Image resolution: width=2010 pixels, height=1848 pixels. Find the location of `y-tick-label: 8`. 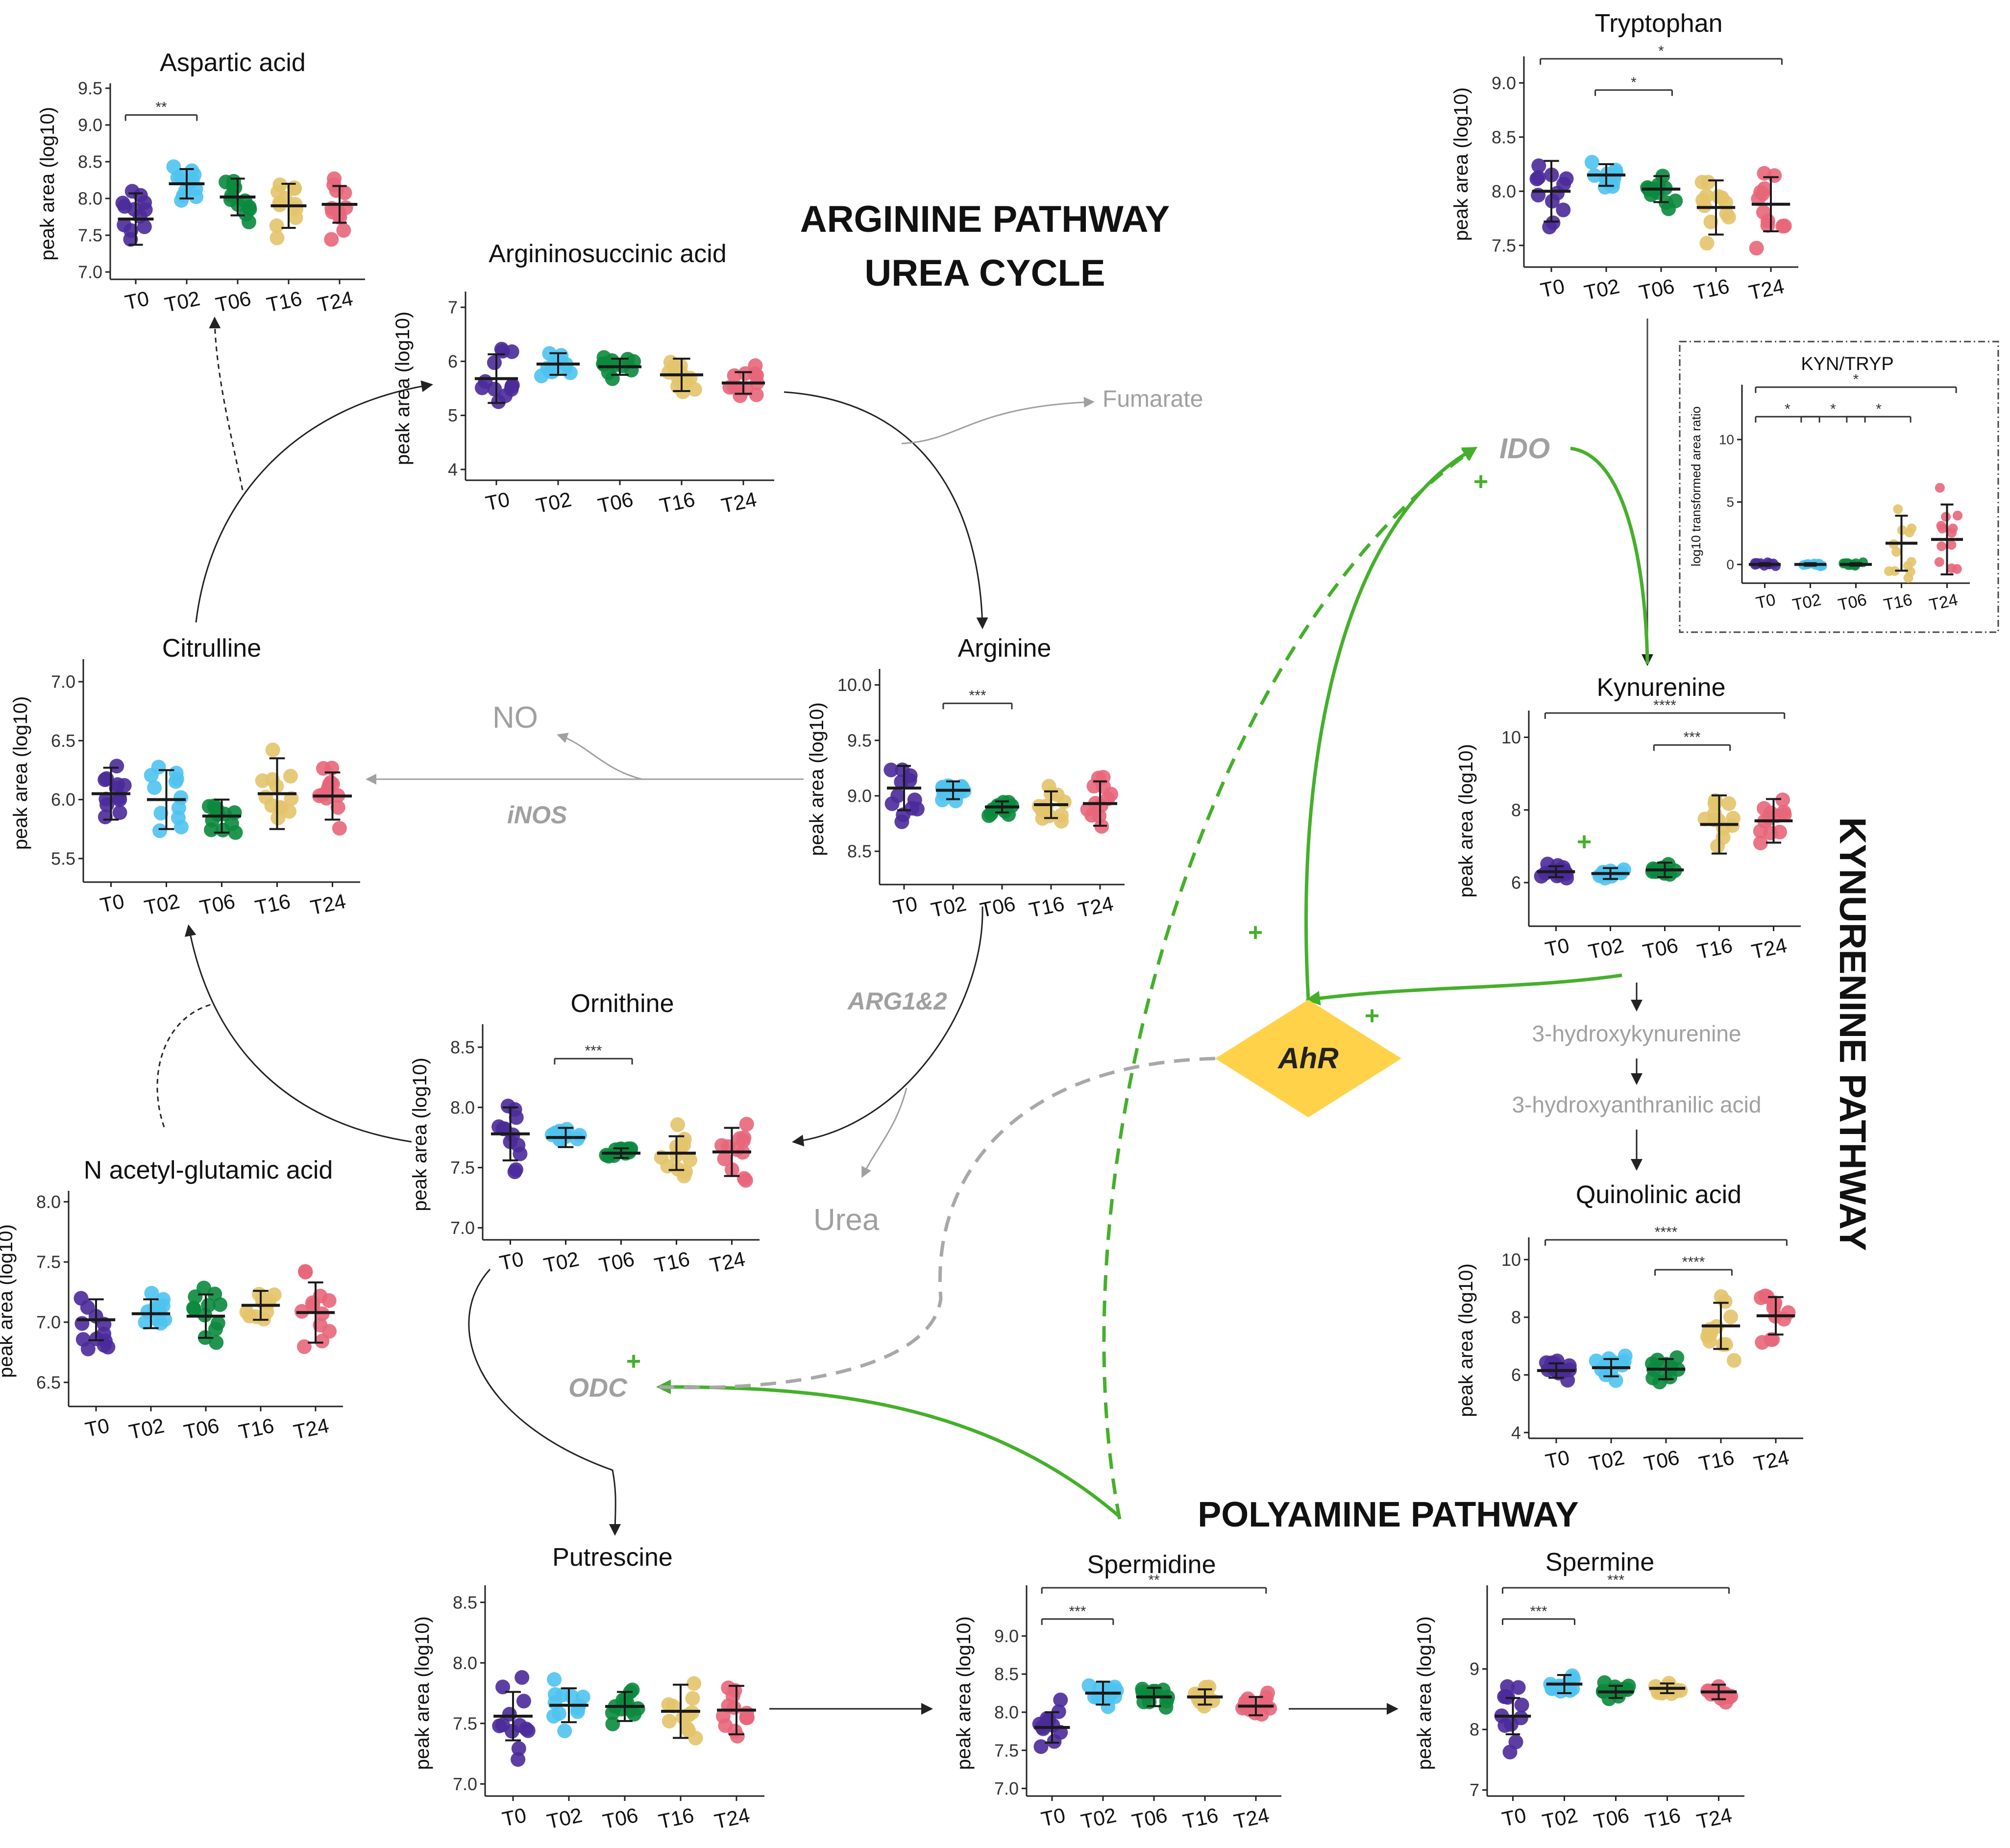

y-tick-label: 8 is located at coordinates (1516, 810).